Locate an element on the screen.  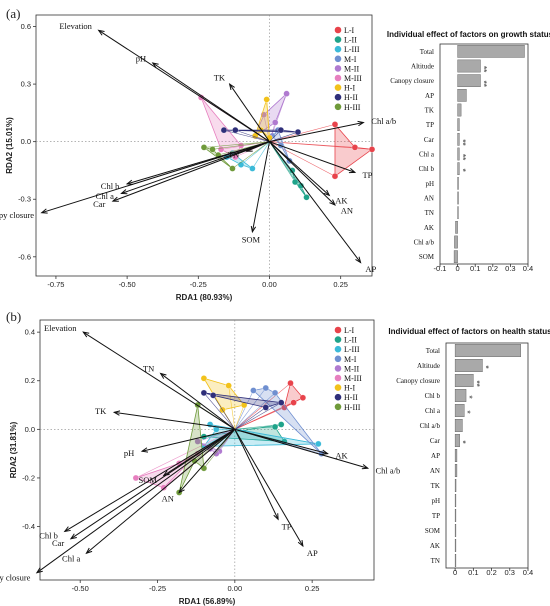
bar-pH is located at coordinates (455, 501).